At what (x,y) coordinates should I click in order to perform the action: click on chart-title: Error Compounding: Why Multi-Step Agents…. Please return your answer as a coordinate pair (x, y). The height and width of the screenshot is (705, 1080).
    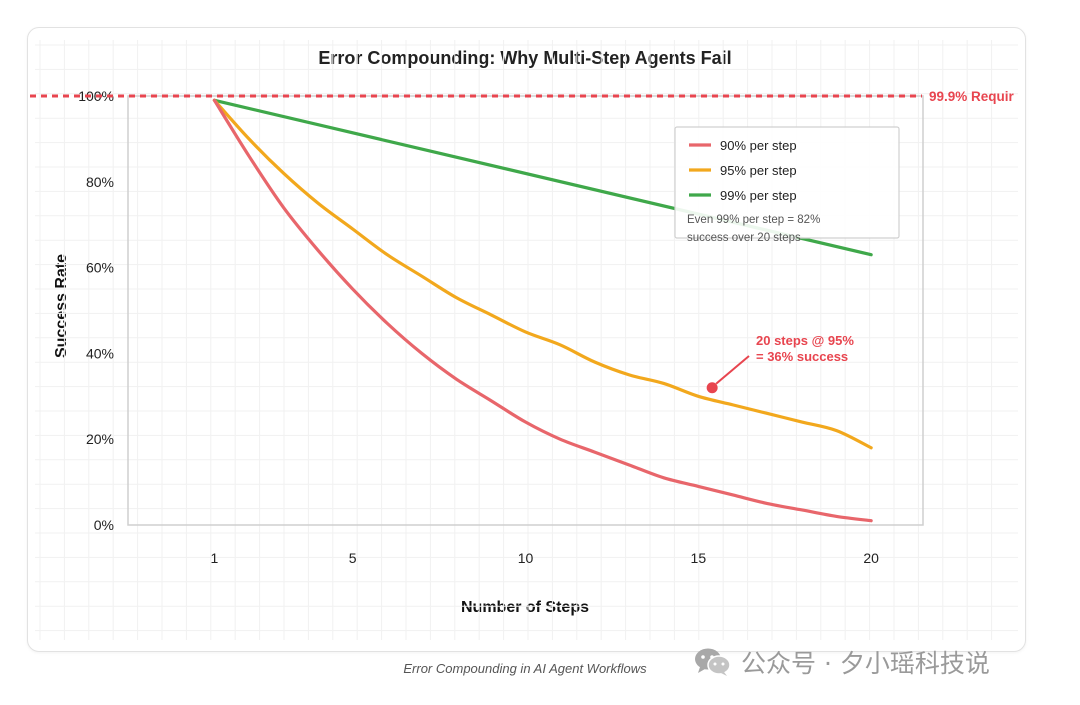
    Looking at the image, I should click on (524, 58).